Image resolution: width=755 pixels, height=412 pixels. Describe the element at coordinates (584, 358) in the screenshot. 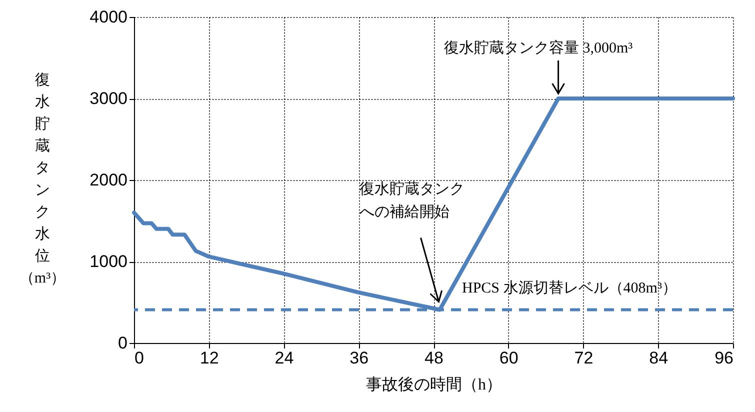

I see `x-tick-label: 72` at that location.